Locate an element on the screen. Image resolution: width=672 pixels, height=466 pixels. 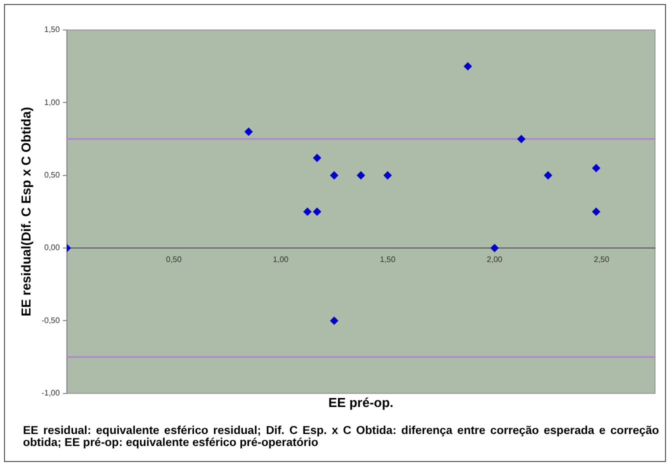
y-tick-label: -1,00 is located at coordinates (51, 393).